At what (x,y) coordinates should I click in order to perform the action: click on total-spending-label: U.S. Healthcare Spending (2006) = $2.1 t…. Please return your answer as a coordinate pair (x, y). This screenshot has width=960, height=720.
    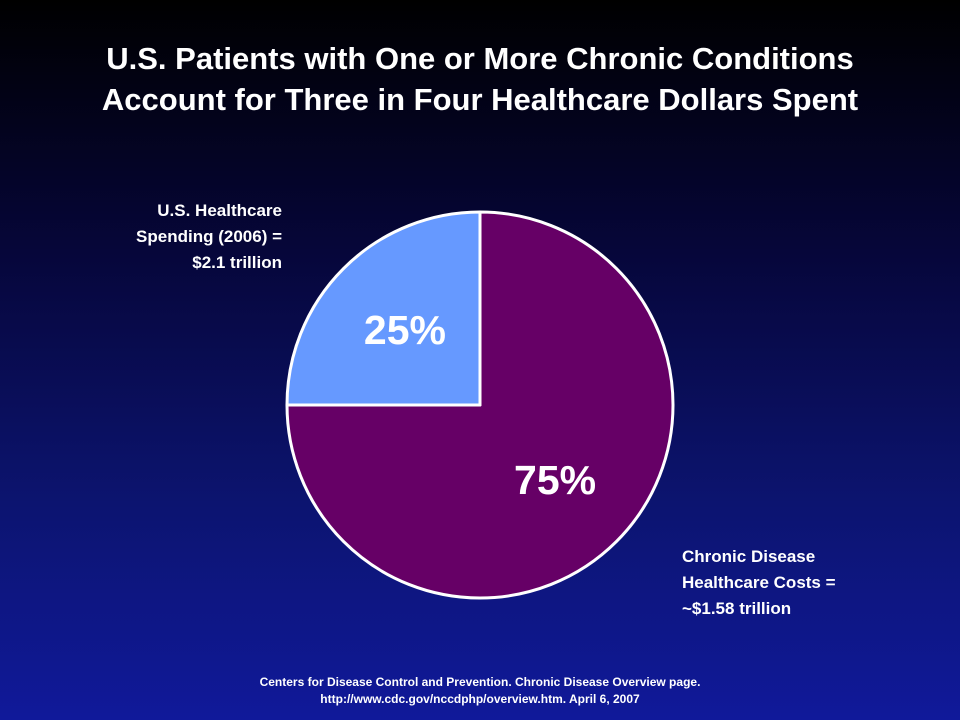
    Looking at the image, I should click on (181, 237).